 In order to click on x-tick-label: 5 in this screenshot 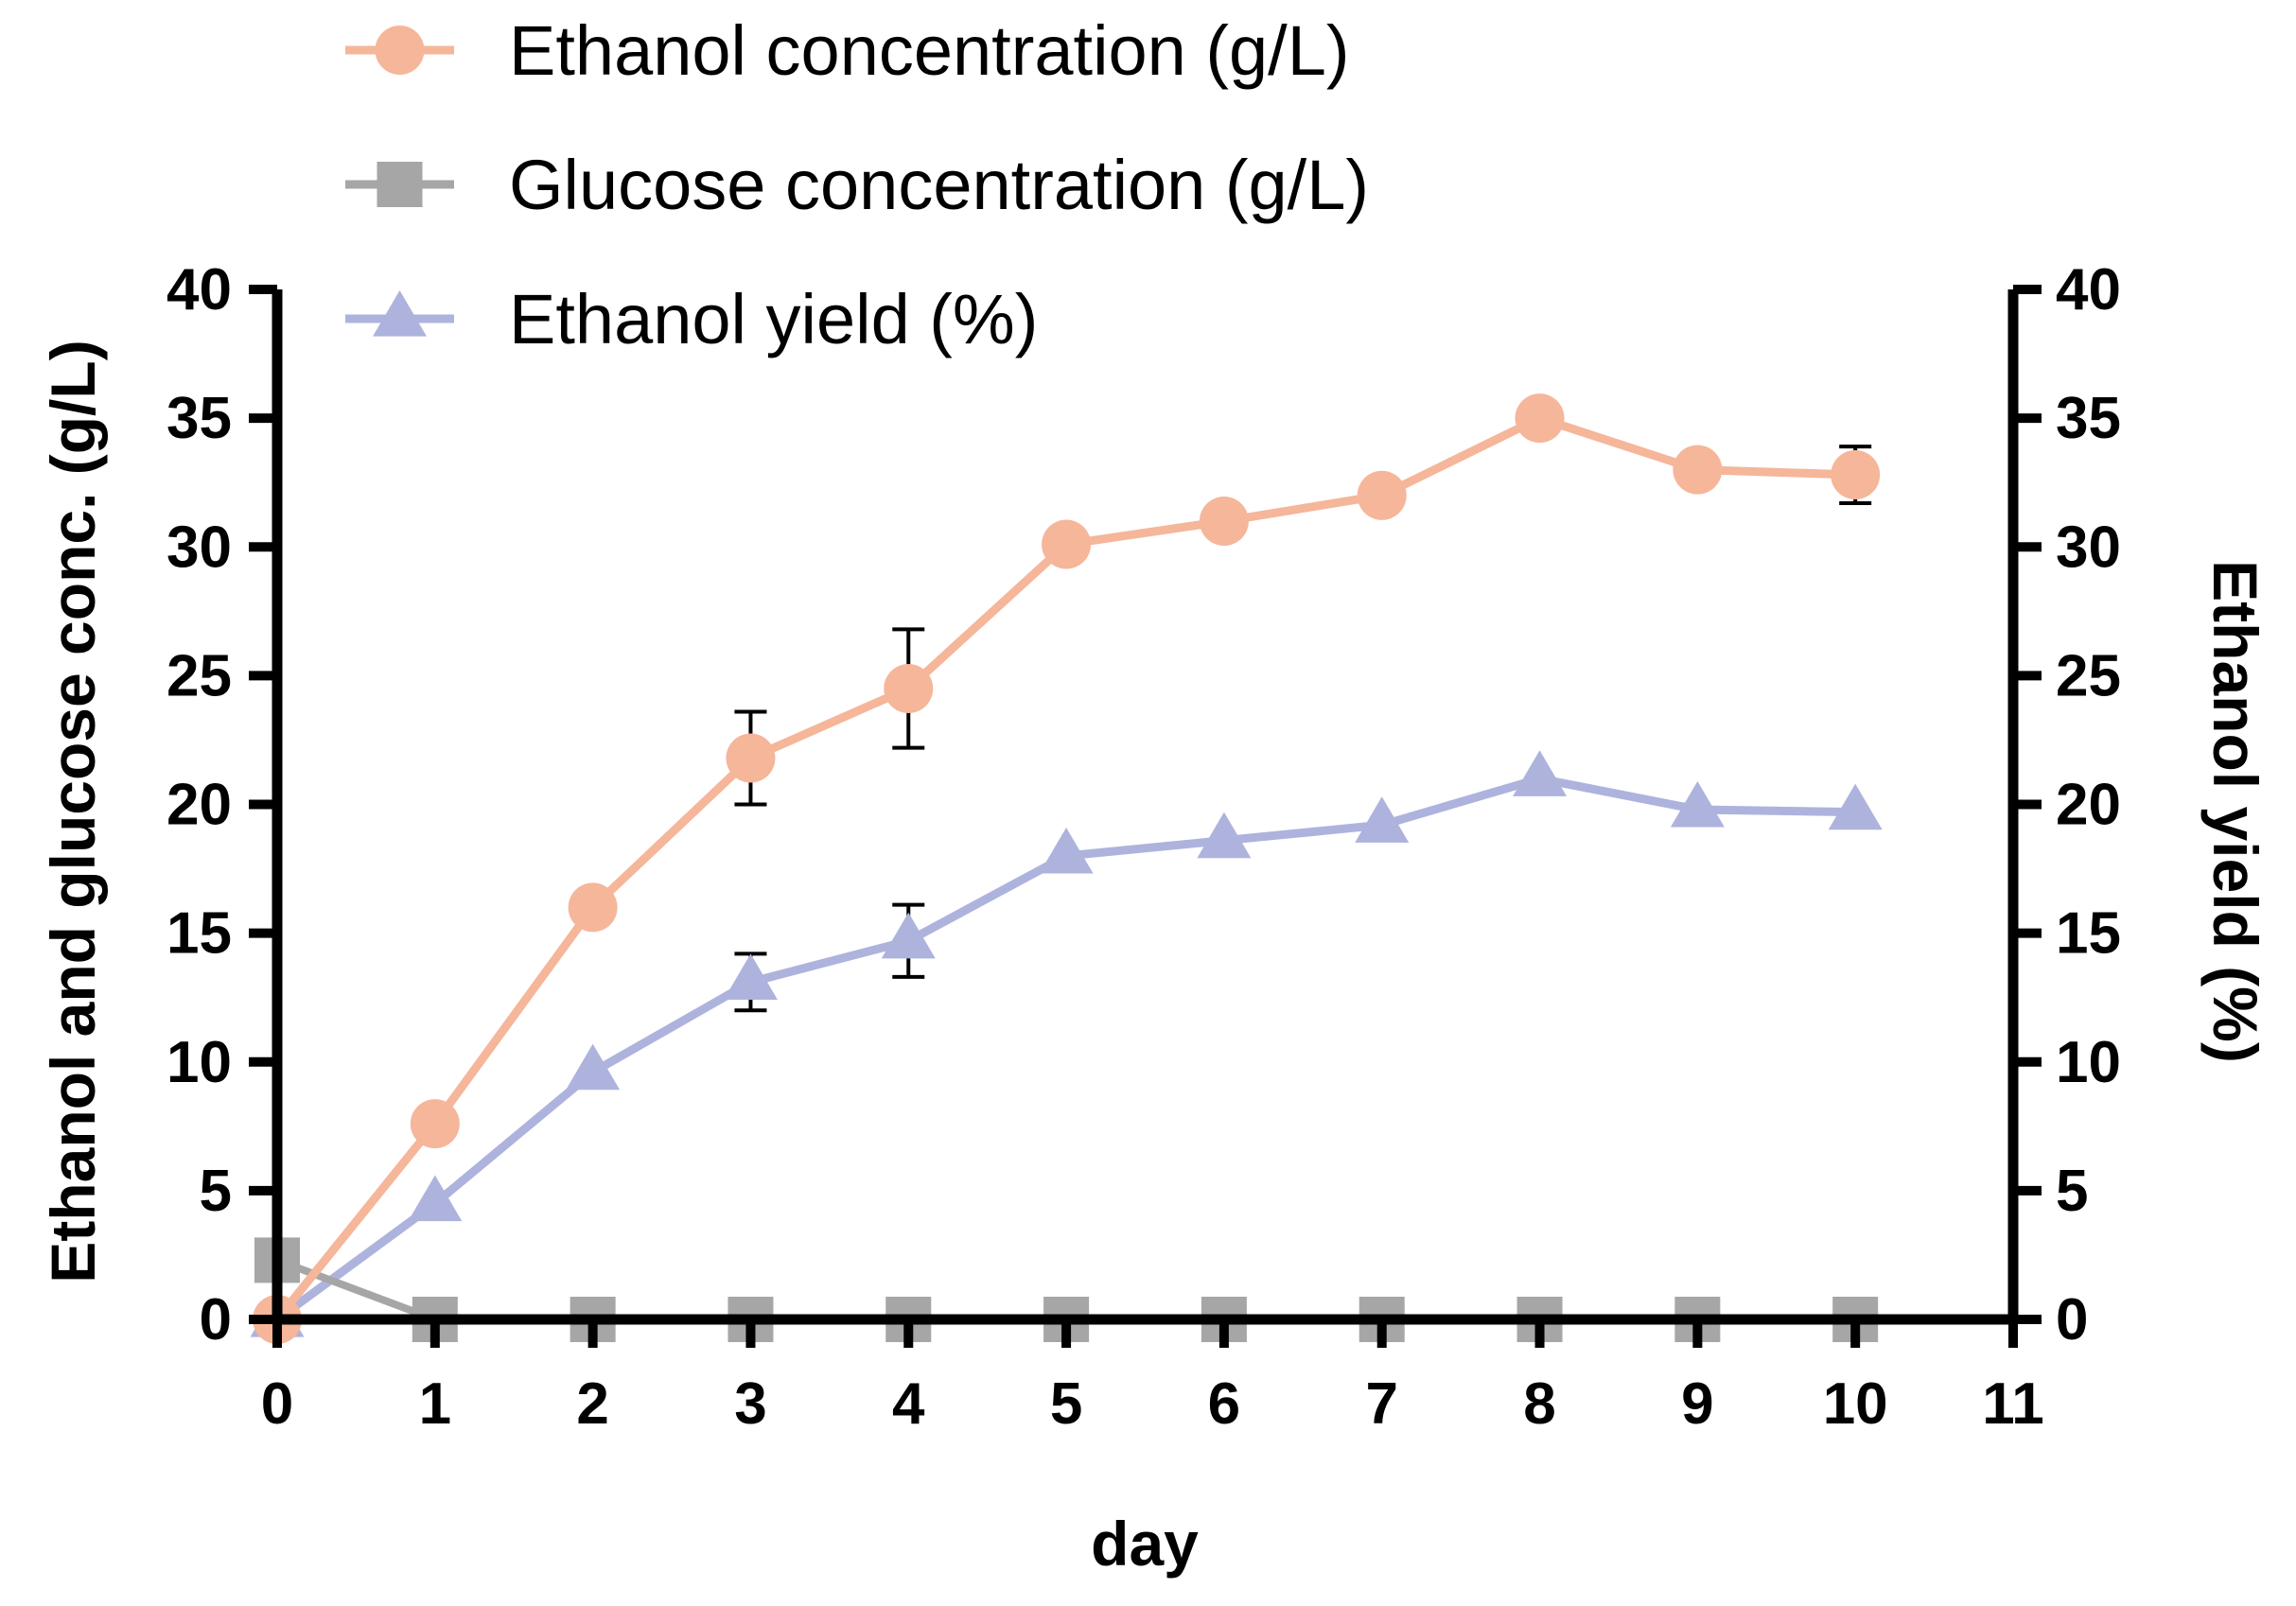, I will do `click(1066, 1404)`.